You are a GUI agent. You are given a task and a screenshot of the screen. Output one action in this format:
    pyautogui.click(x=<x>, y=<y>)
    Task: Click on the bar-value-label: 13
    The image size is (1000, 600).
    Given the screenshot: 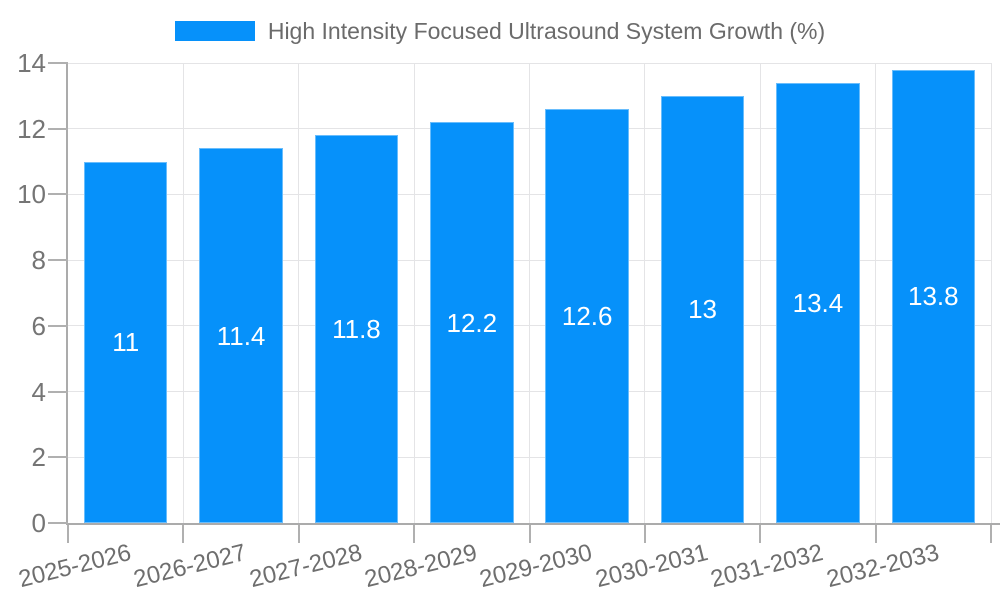 What is the action you would take?
    pyautogui.click(x=703, y=309)
    